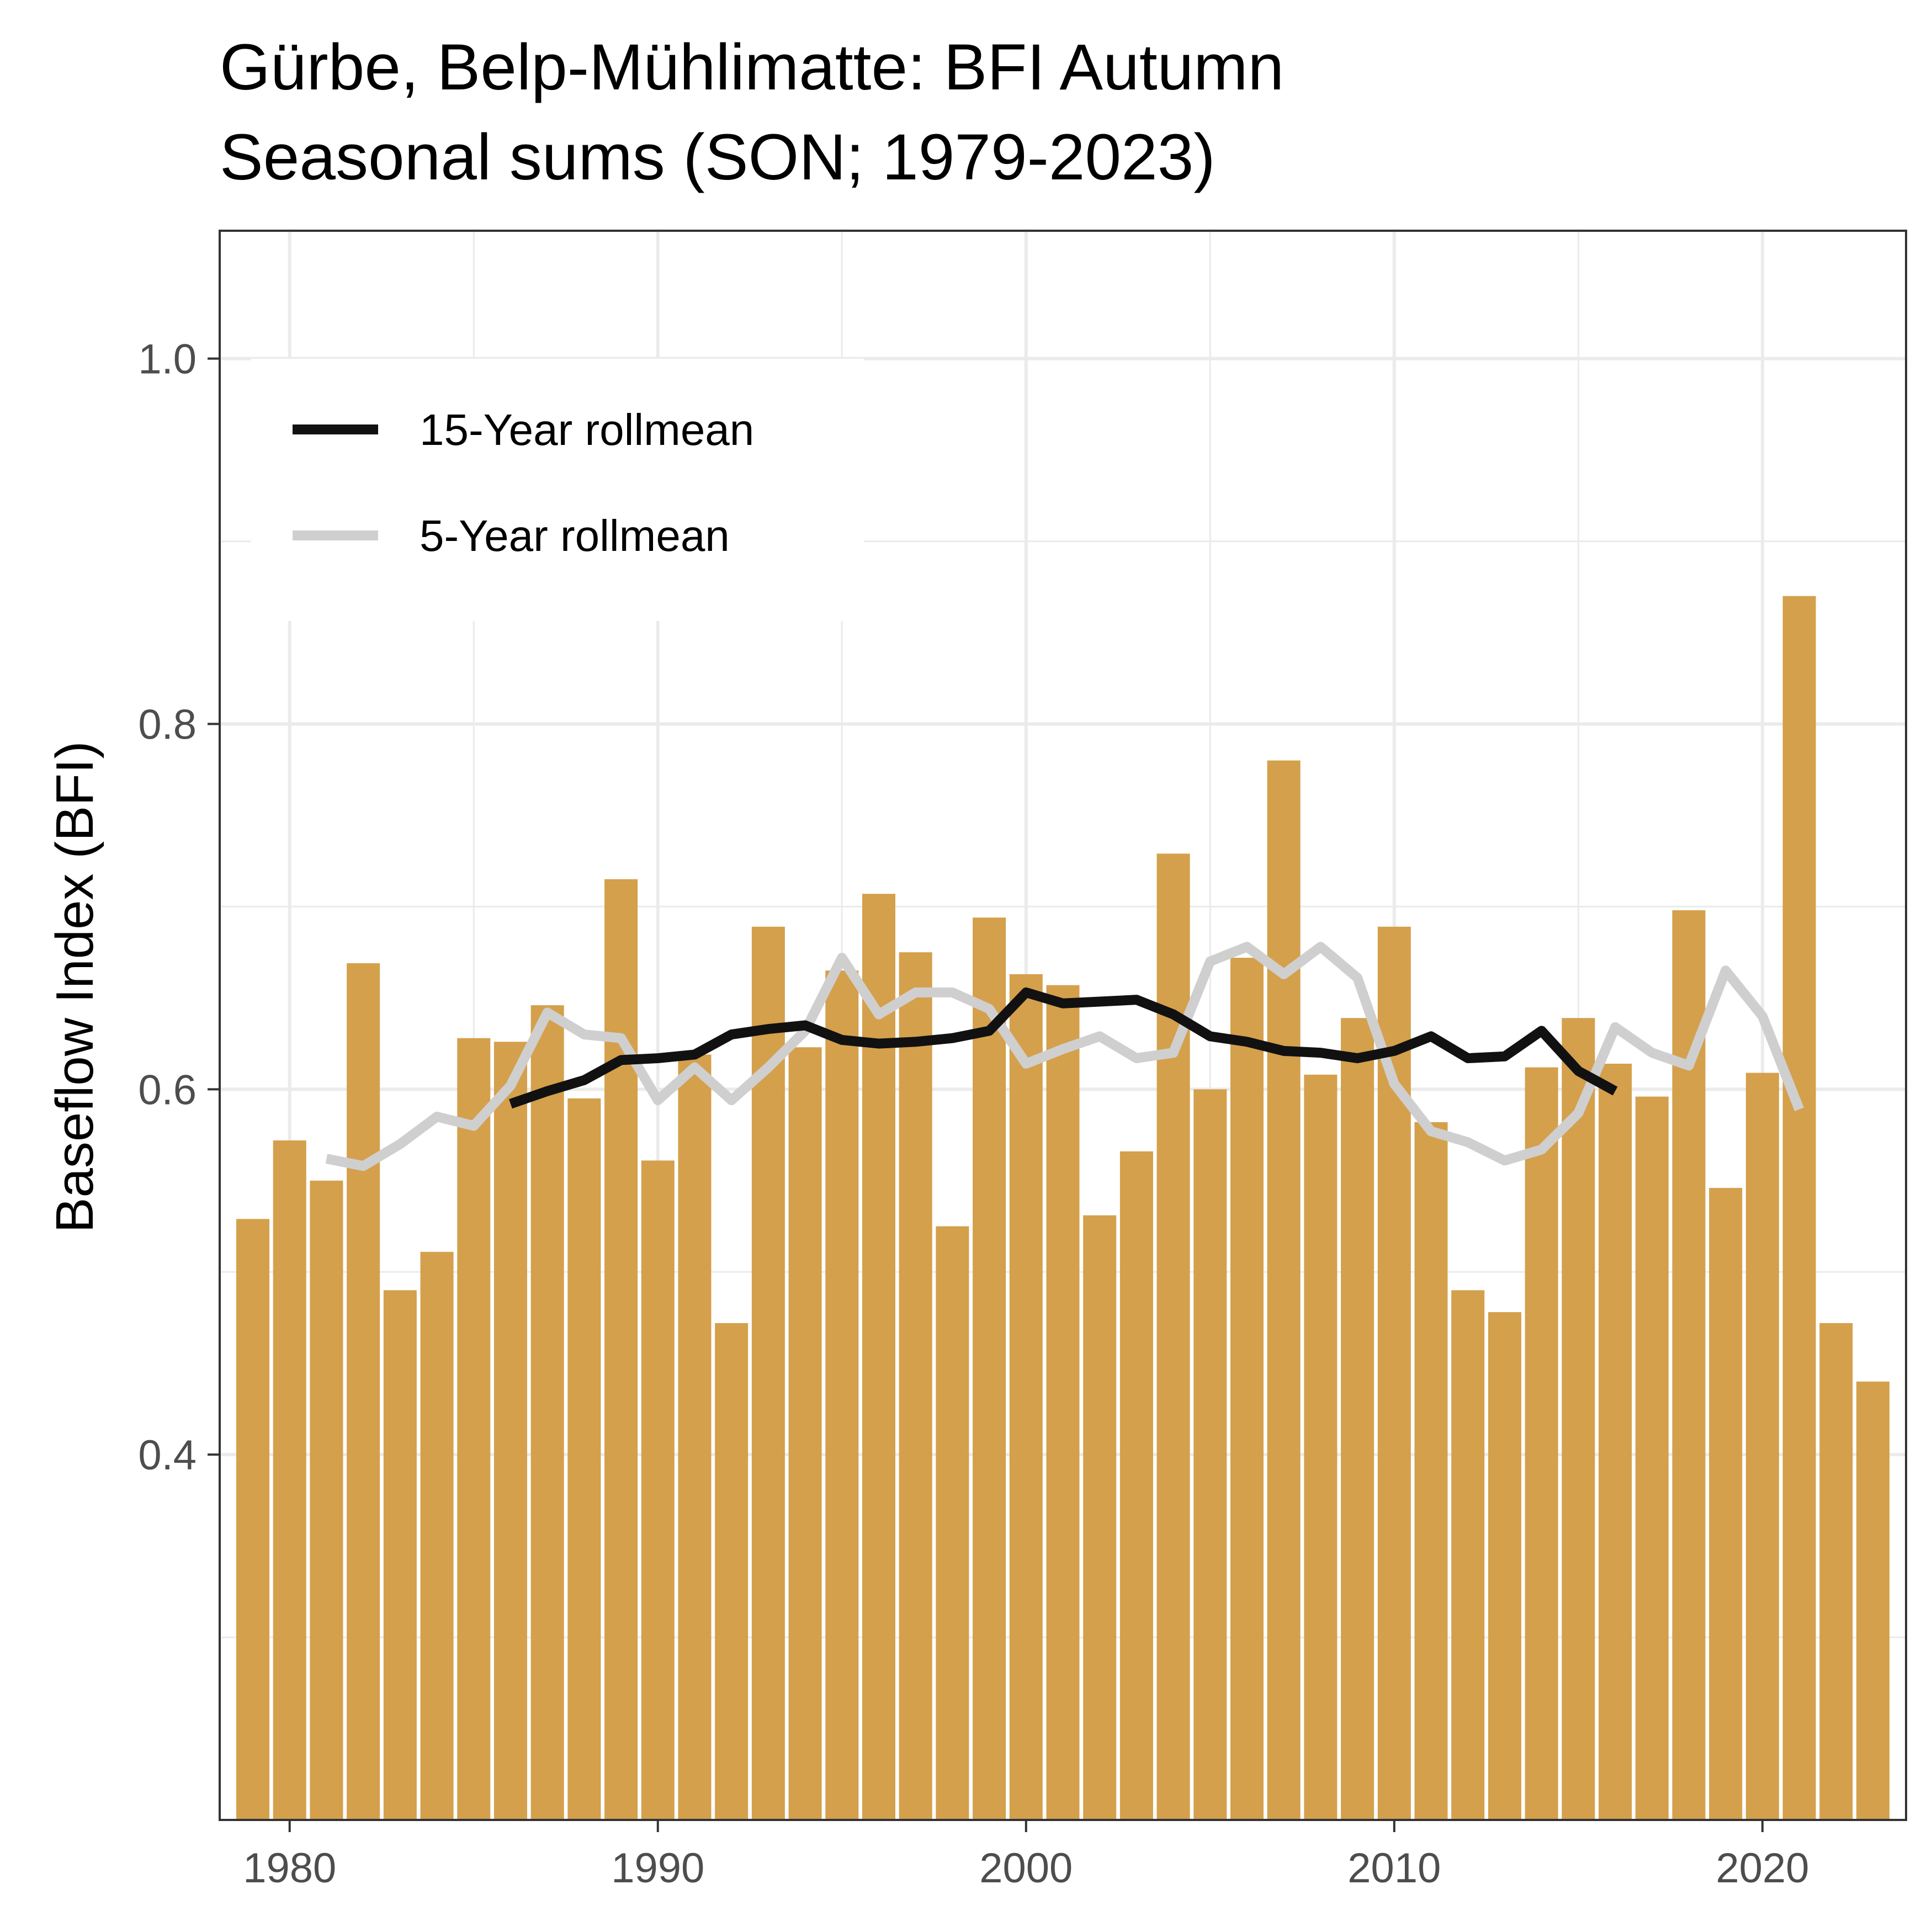 The width and height of the screenshot is (1932, 1932). I want to click on y-tick-label: 1.0, so click(168, 360).